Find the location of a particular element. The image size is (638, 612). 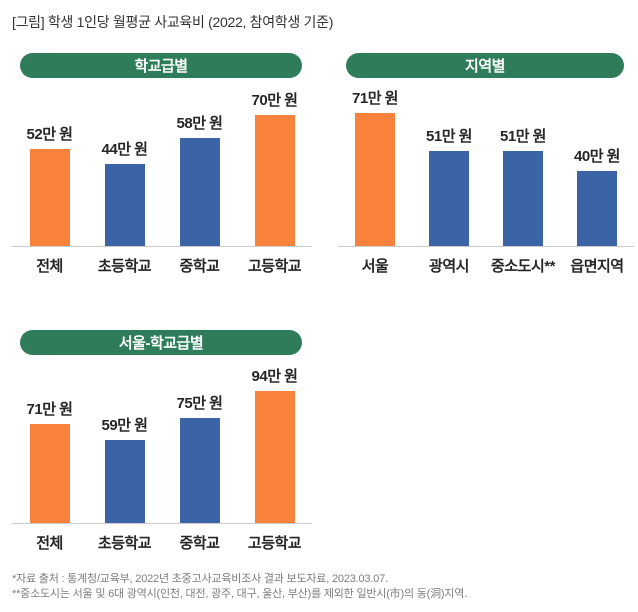

chart-title: 서울-학교급별 is located at coordinates (161, 343).